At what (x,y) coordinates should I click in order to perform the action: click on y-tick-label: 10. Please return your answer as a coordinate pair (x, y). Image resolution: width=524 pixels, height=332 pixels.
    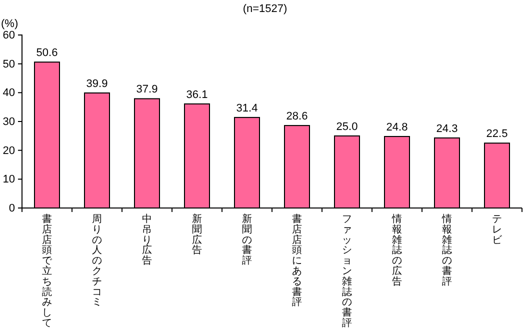
    Looking at the image, I should click on (8, 180).